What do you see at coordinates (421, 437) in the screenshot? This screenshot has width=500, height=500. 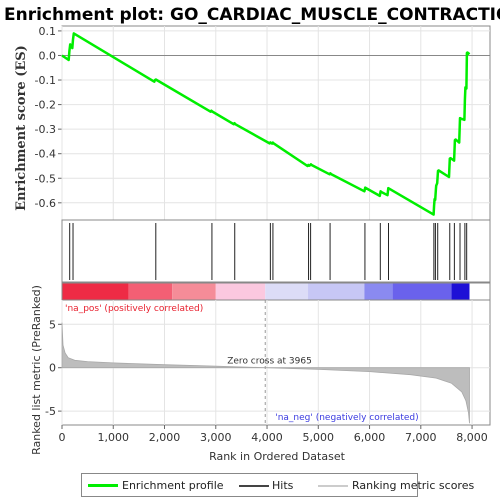 I see `x-tick-label: 7,000` at bounding box center [421, 437].